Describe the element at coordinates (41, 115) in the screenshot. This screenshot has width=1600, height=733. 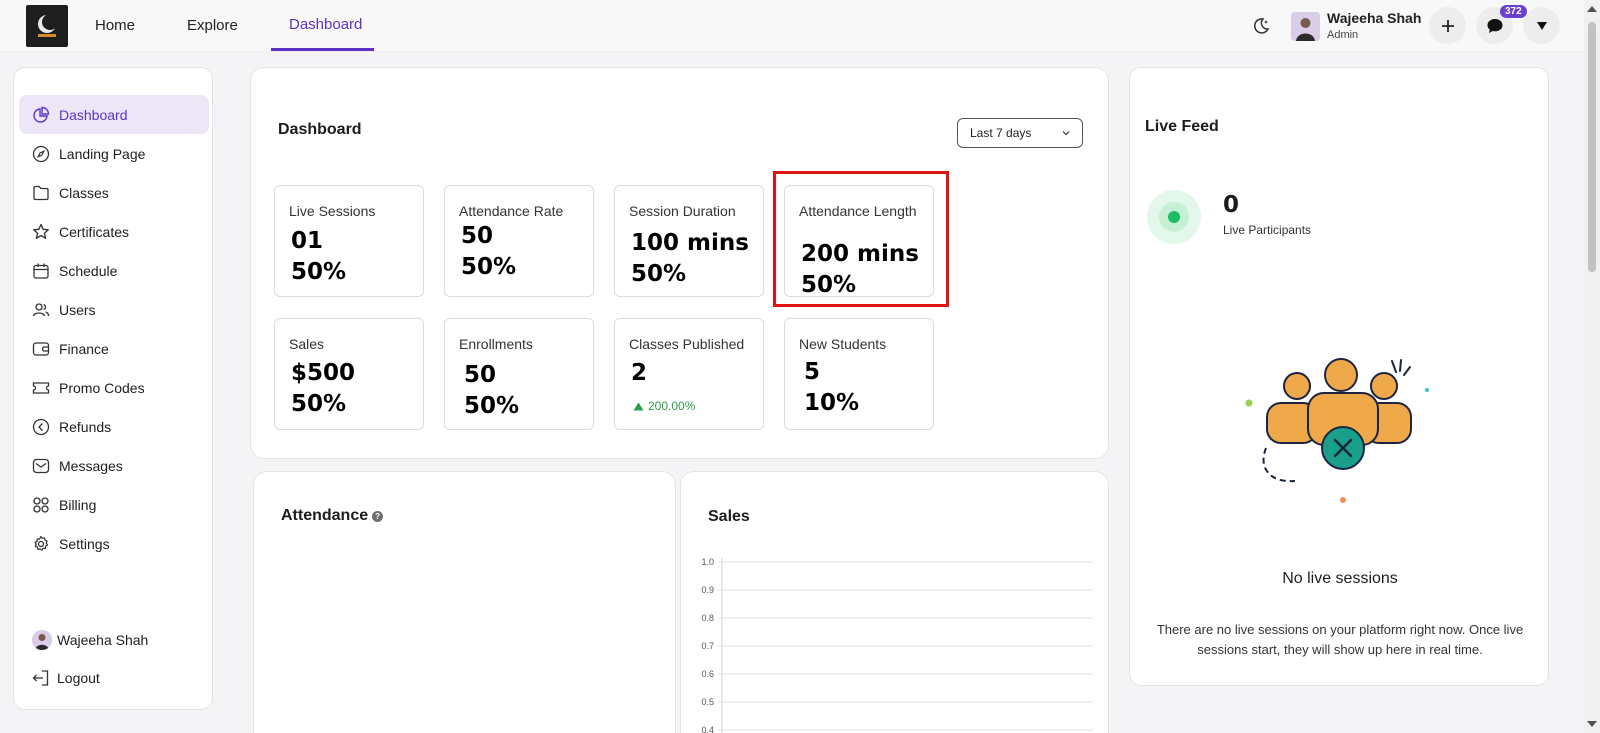
I see `pie-chart-icon` at that location.